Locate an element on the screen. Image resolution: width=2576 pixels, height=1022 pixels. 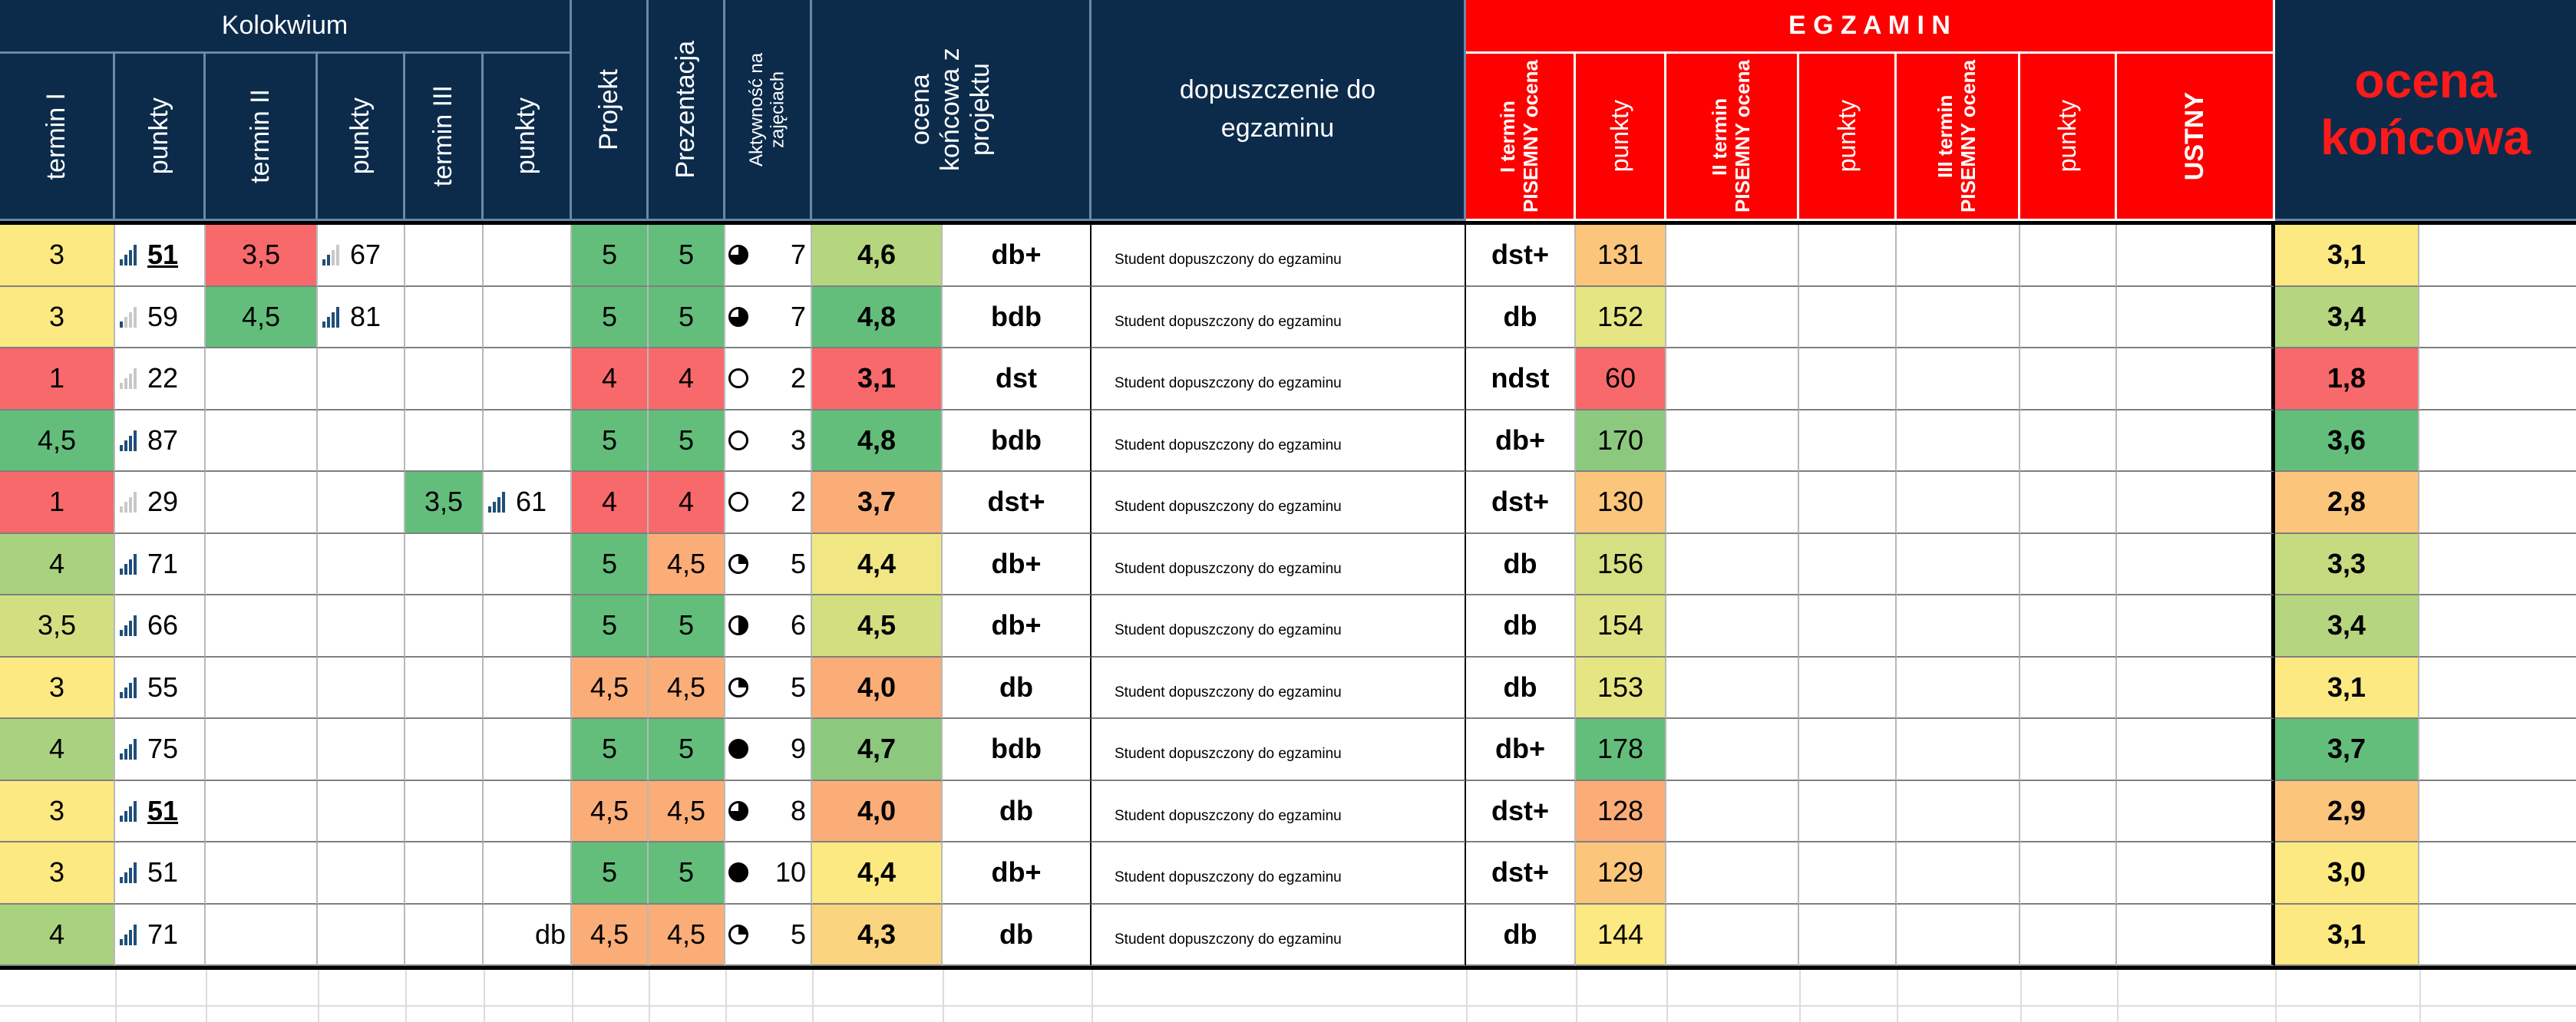
cell-ocena-koncowa: 3,6 is located at coordinates (2347, 441).